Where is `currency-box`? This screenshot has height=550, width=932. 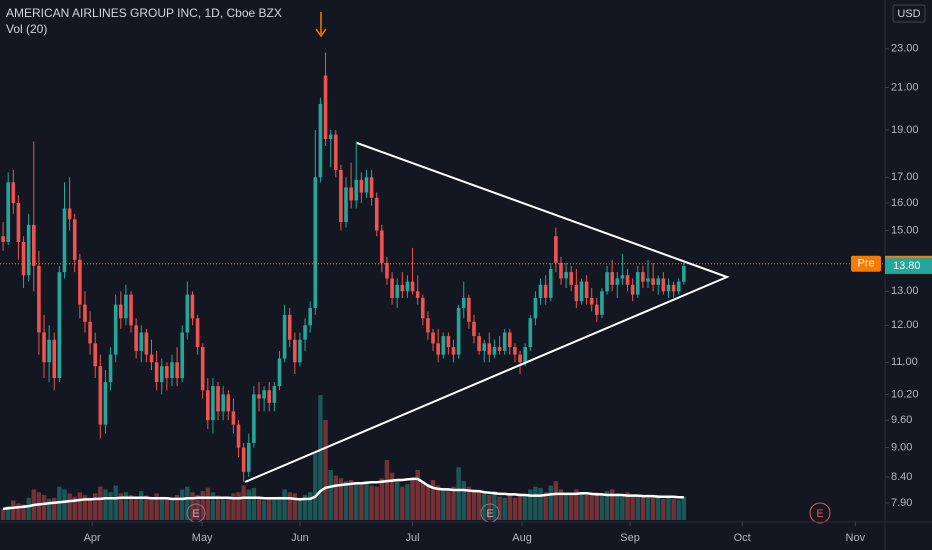 currency-box is located at coordinates (909, 13).